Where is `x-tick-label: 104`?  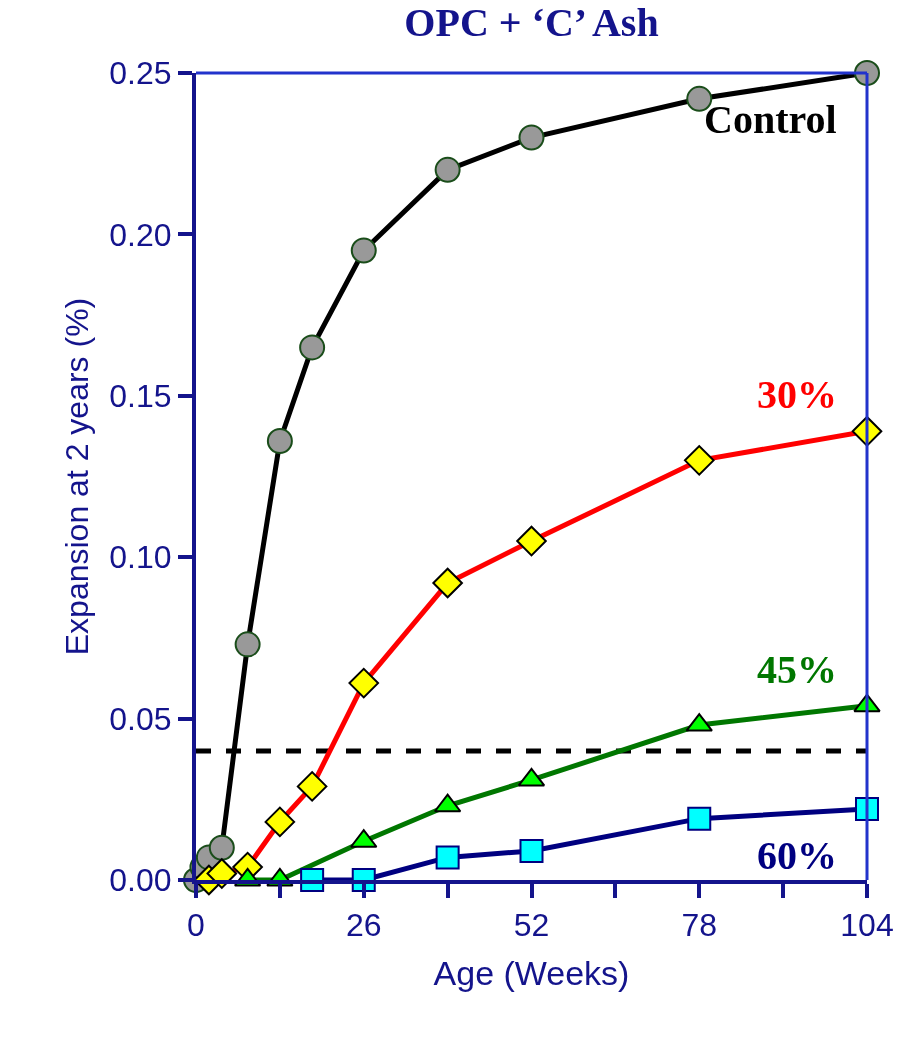
x-tick-label: 104 is located at coordinates (867, 925).